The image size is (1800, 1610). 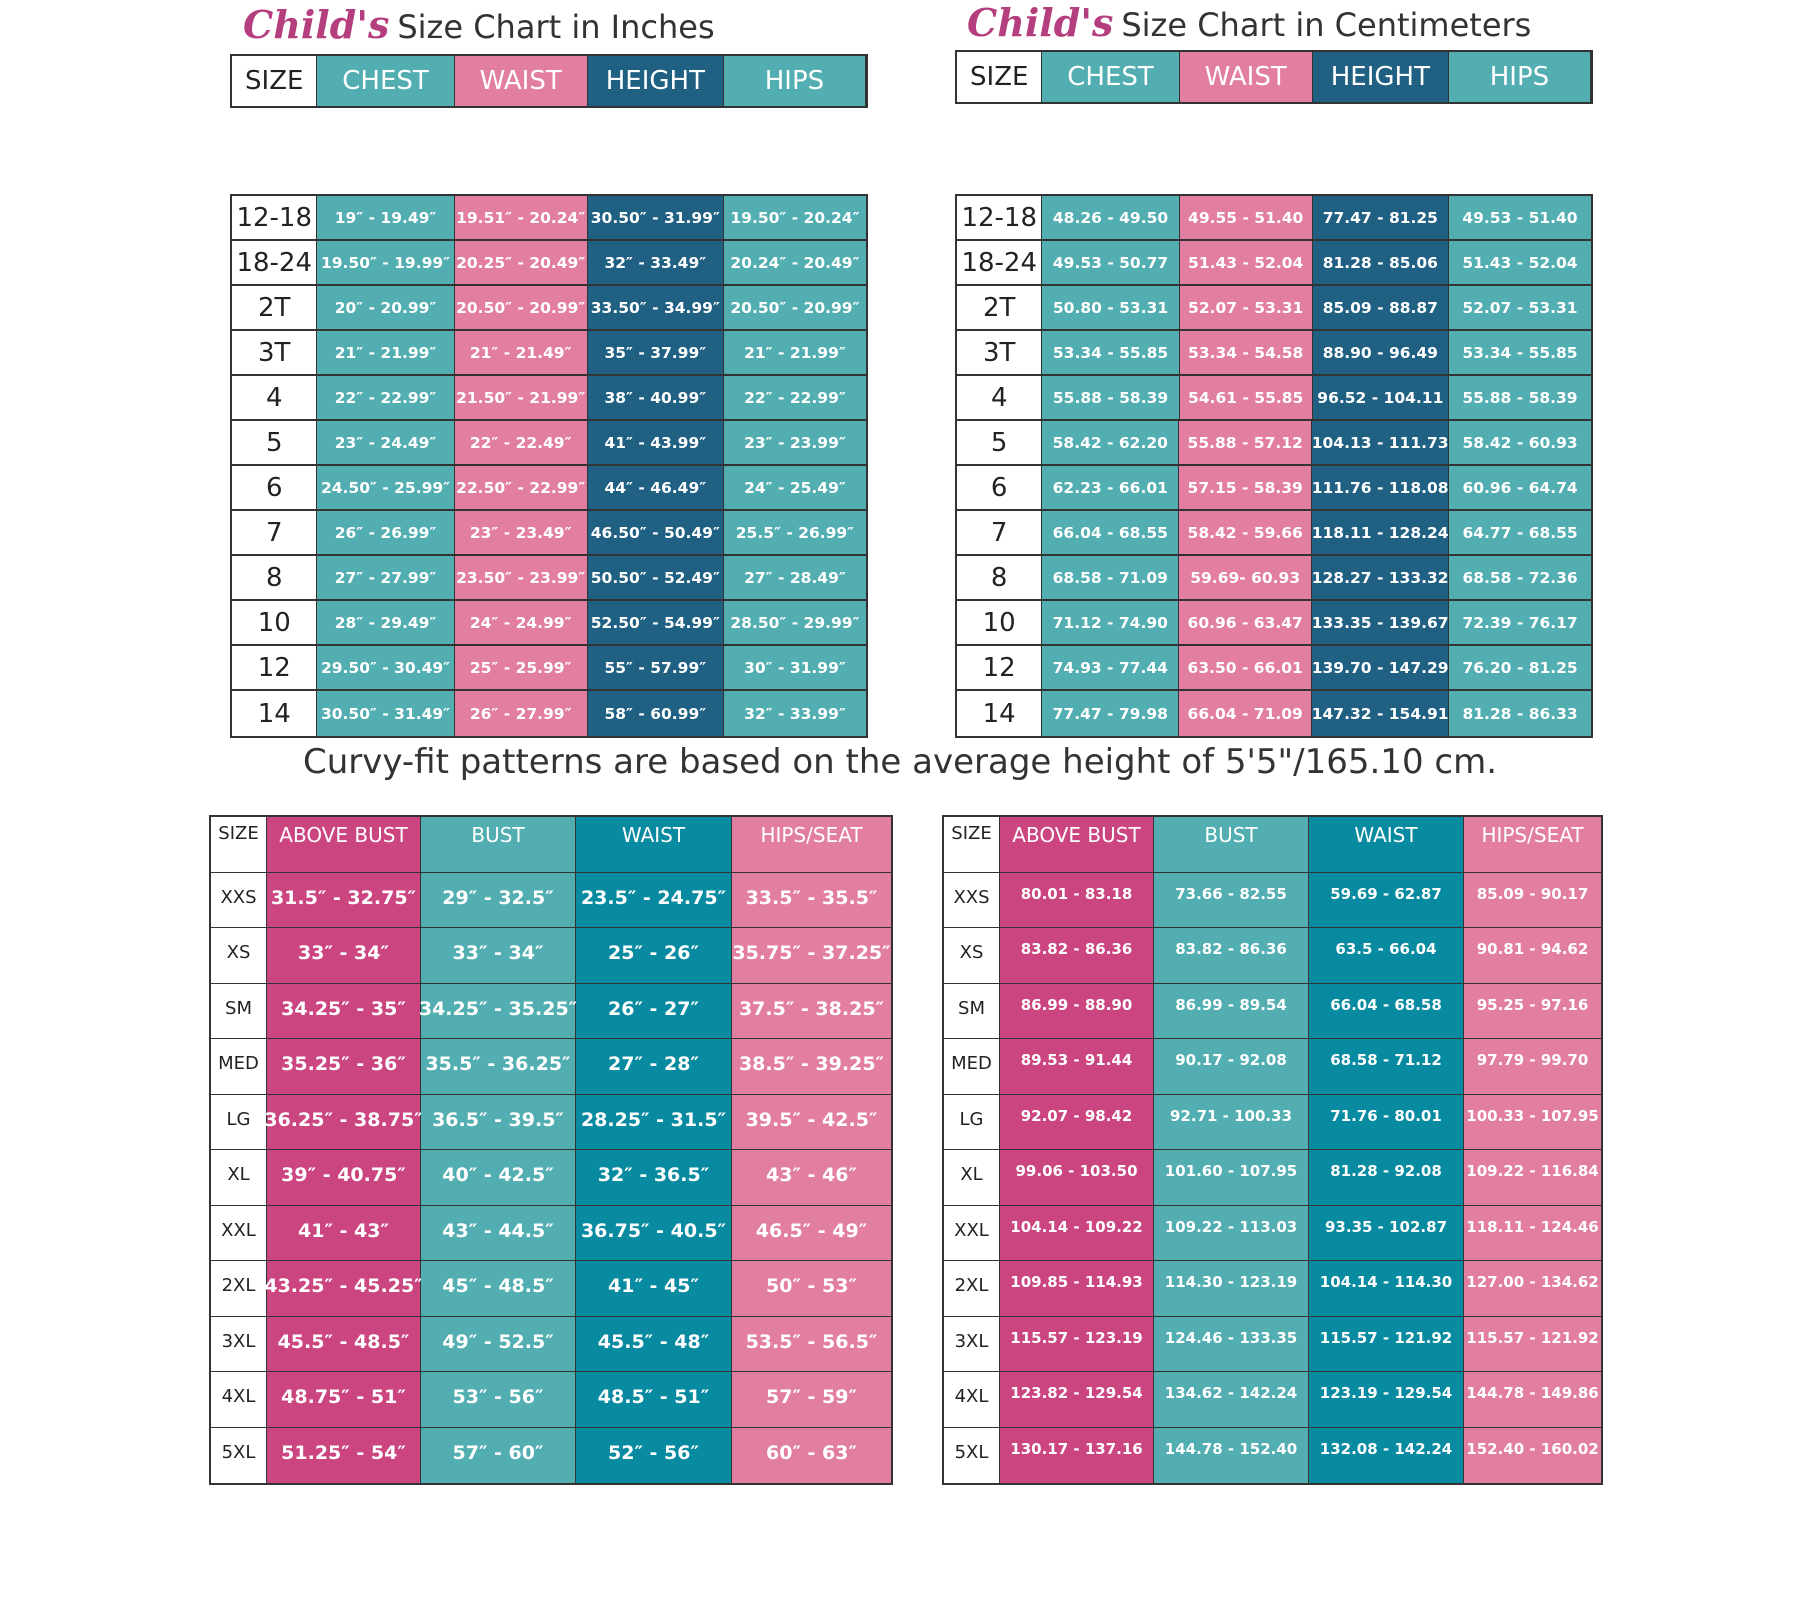 I want to click on measurement-cell: 34.25″ - 35.25″, so click(x=498, y=1010).